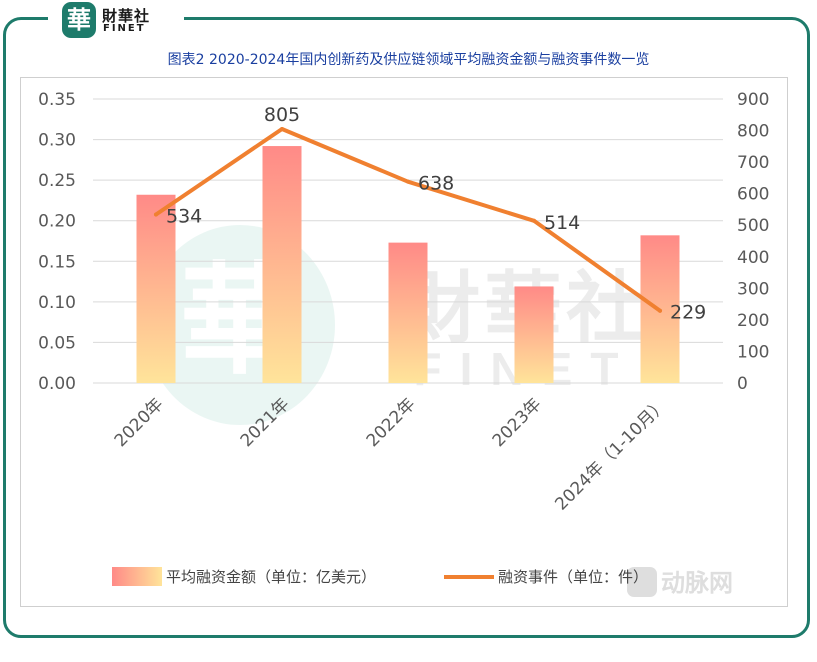 The image size is (817, 662). I want to click on y-right-tick-label: 400, so click(753, 258).